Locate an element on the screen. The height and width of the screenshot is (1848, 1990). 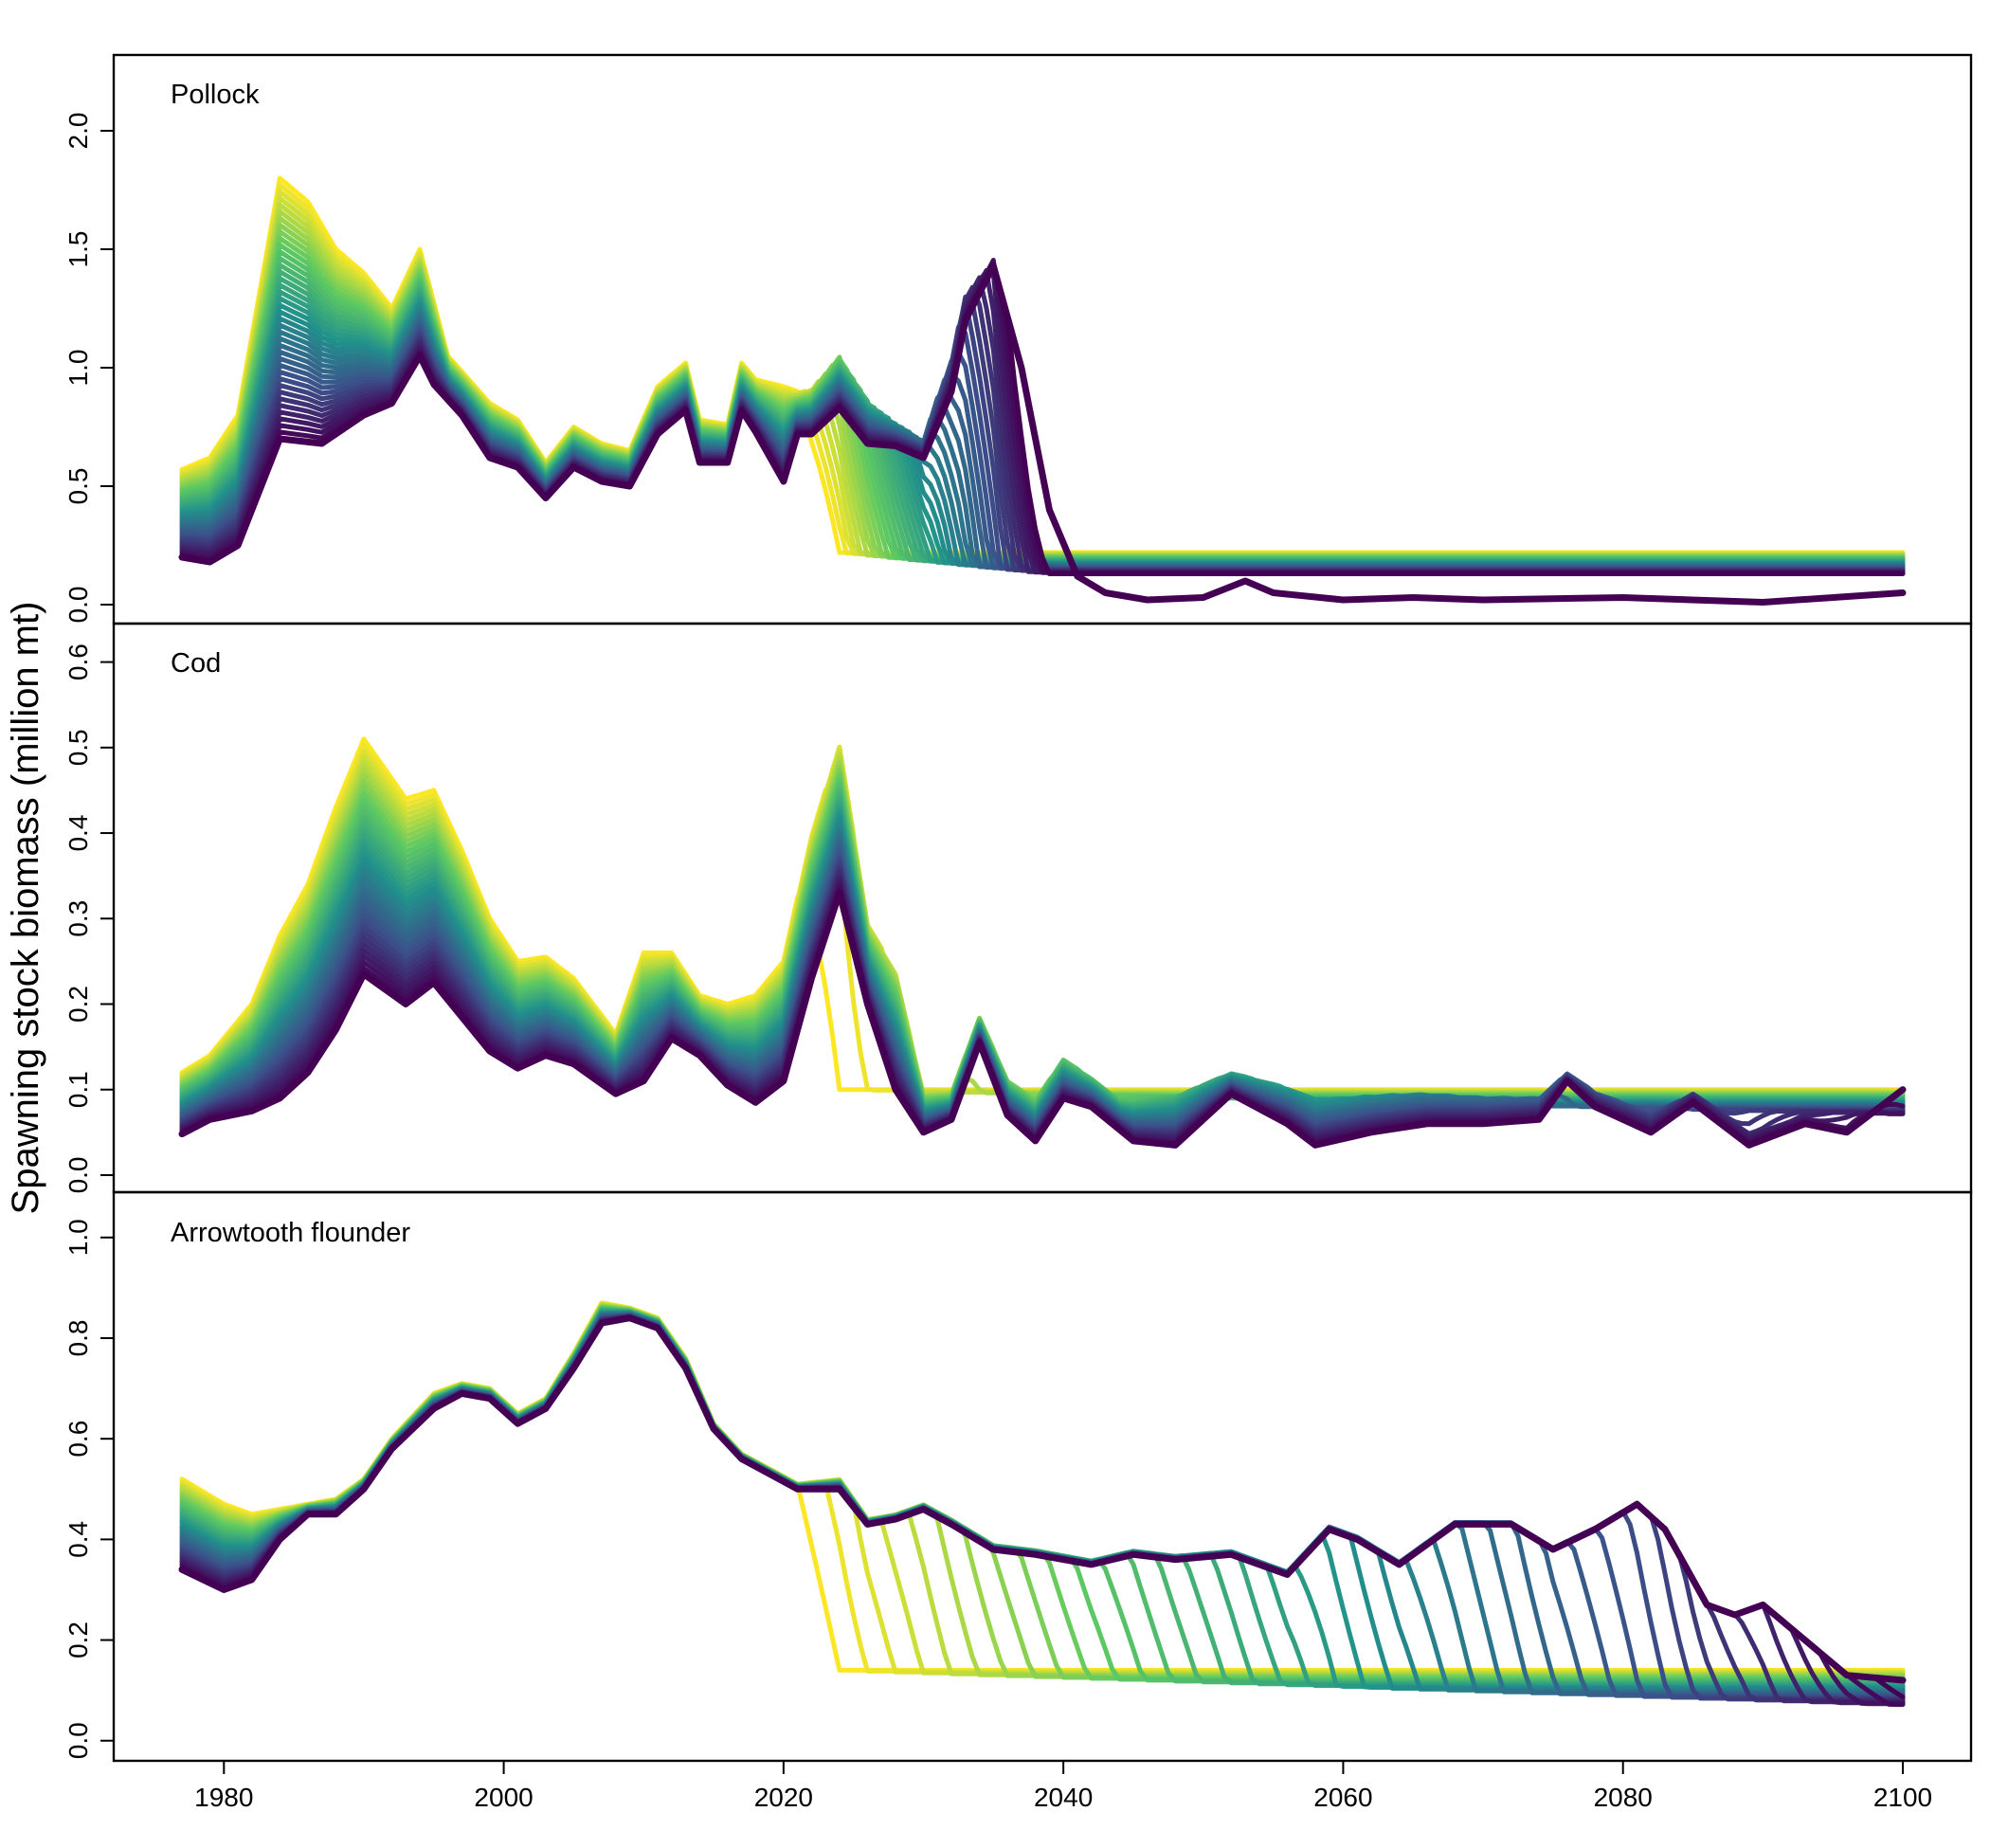
arrowtooth-y-axis: 0.0 0.2 0.4 0.6 0.8 1.0 is located at coordinates (88, 1489).